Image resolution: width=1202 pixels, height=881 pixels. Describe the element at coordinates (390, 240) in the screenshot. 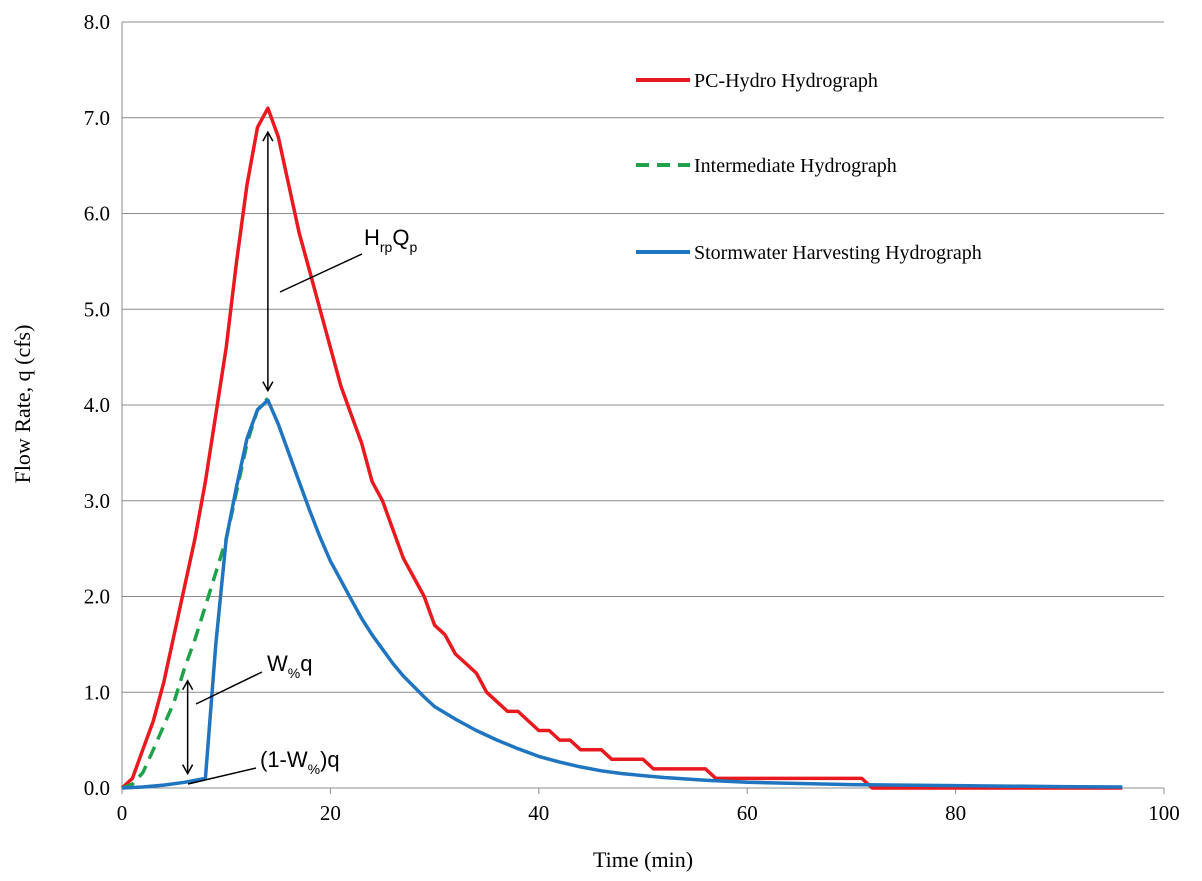

I see `annotation-hrp-qp: HrpQp` at that location.